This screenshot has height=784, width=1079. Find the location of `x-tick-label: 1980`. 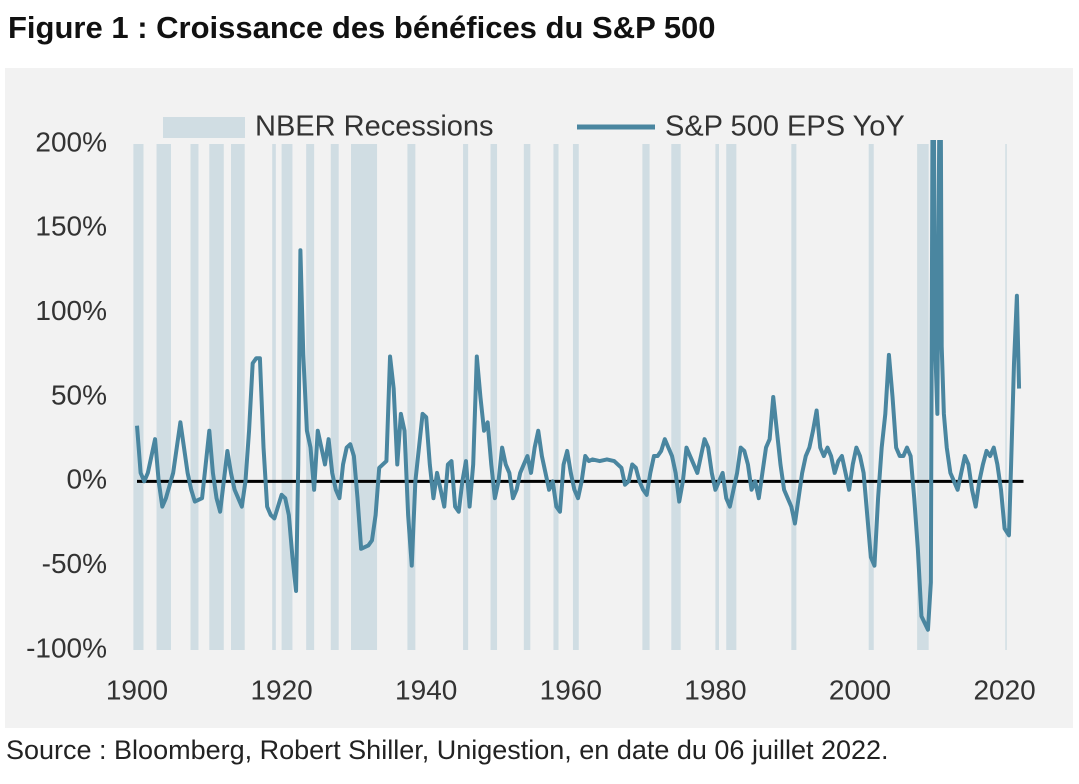

x-tick-label: 1980 is located at coordinates (715, 689).